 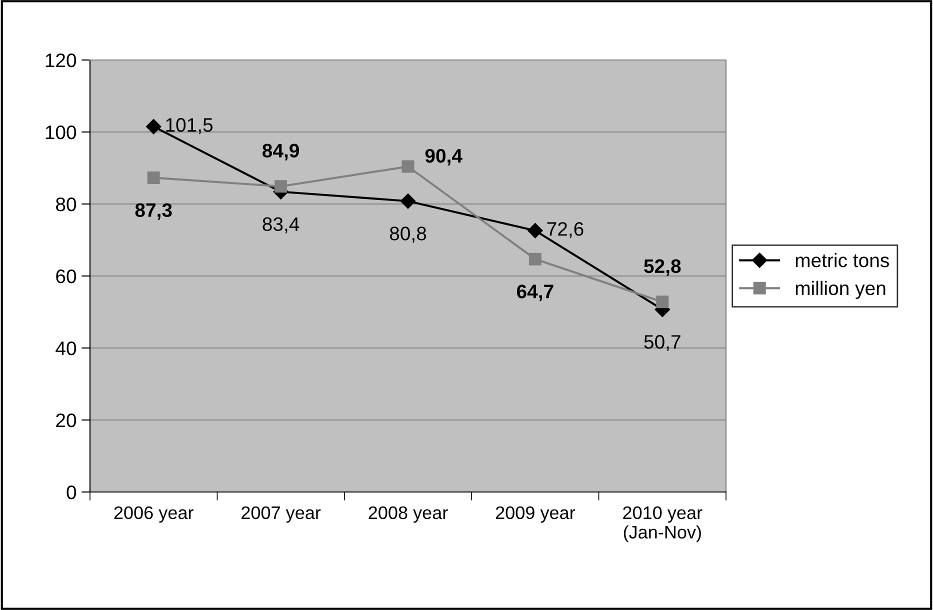 I want to click on y-tick-label: 40, so click(x=66, y=348).